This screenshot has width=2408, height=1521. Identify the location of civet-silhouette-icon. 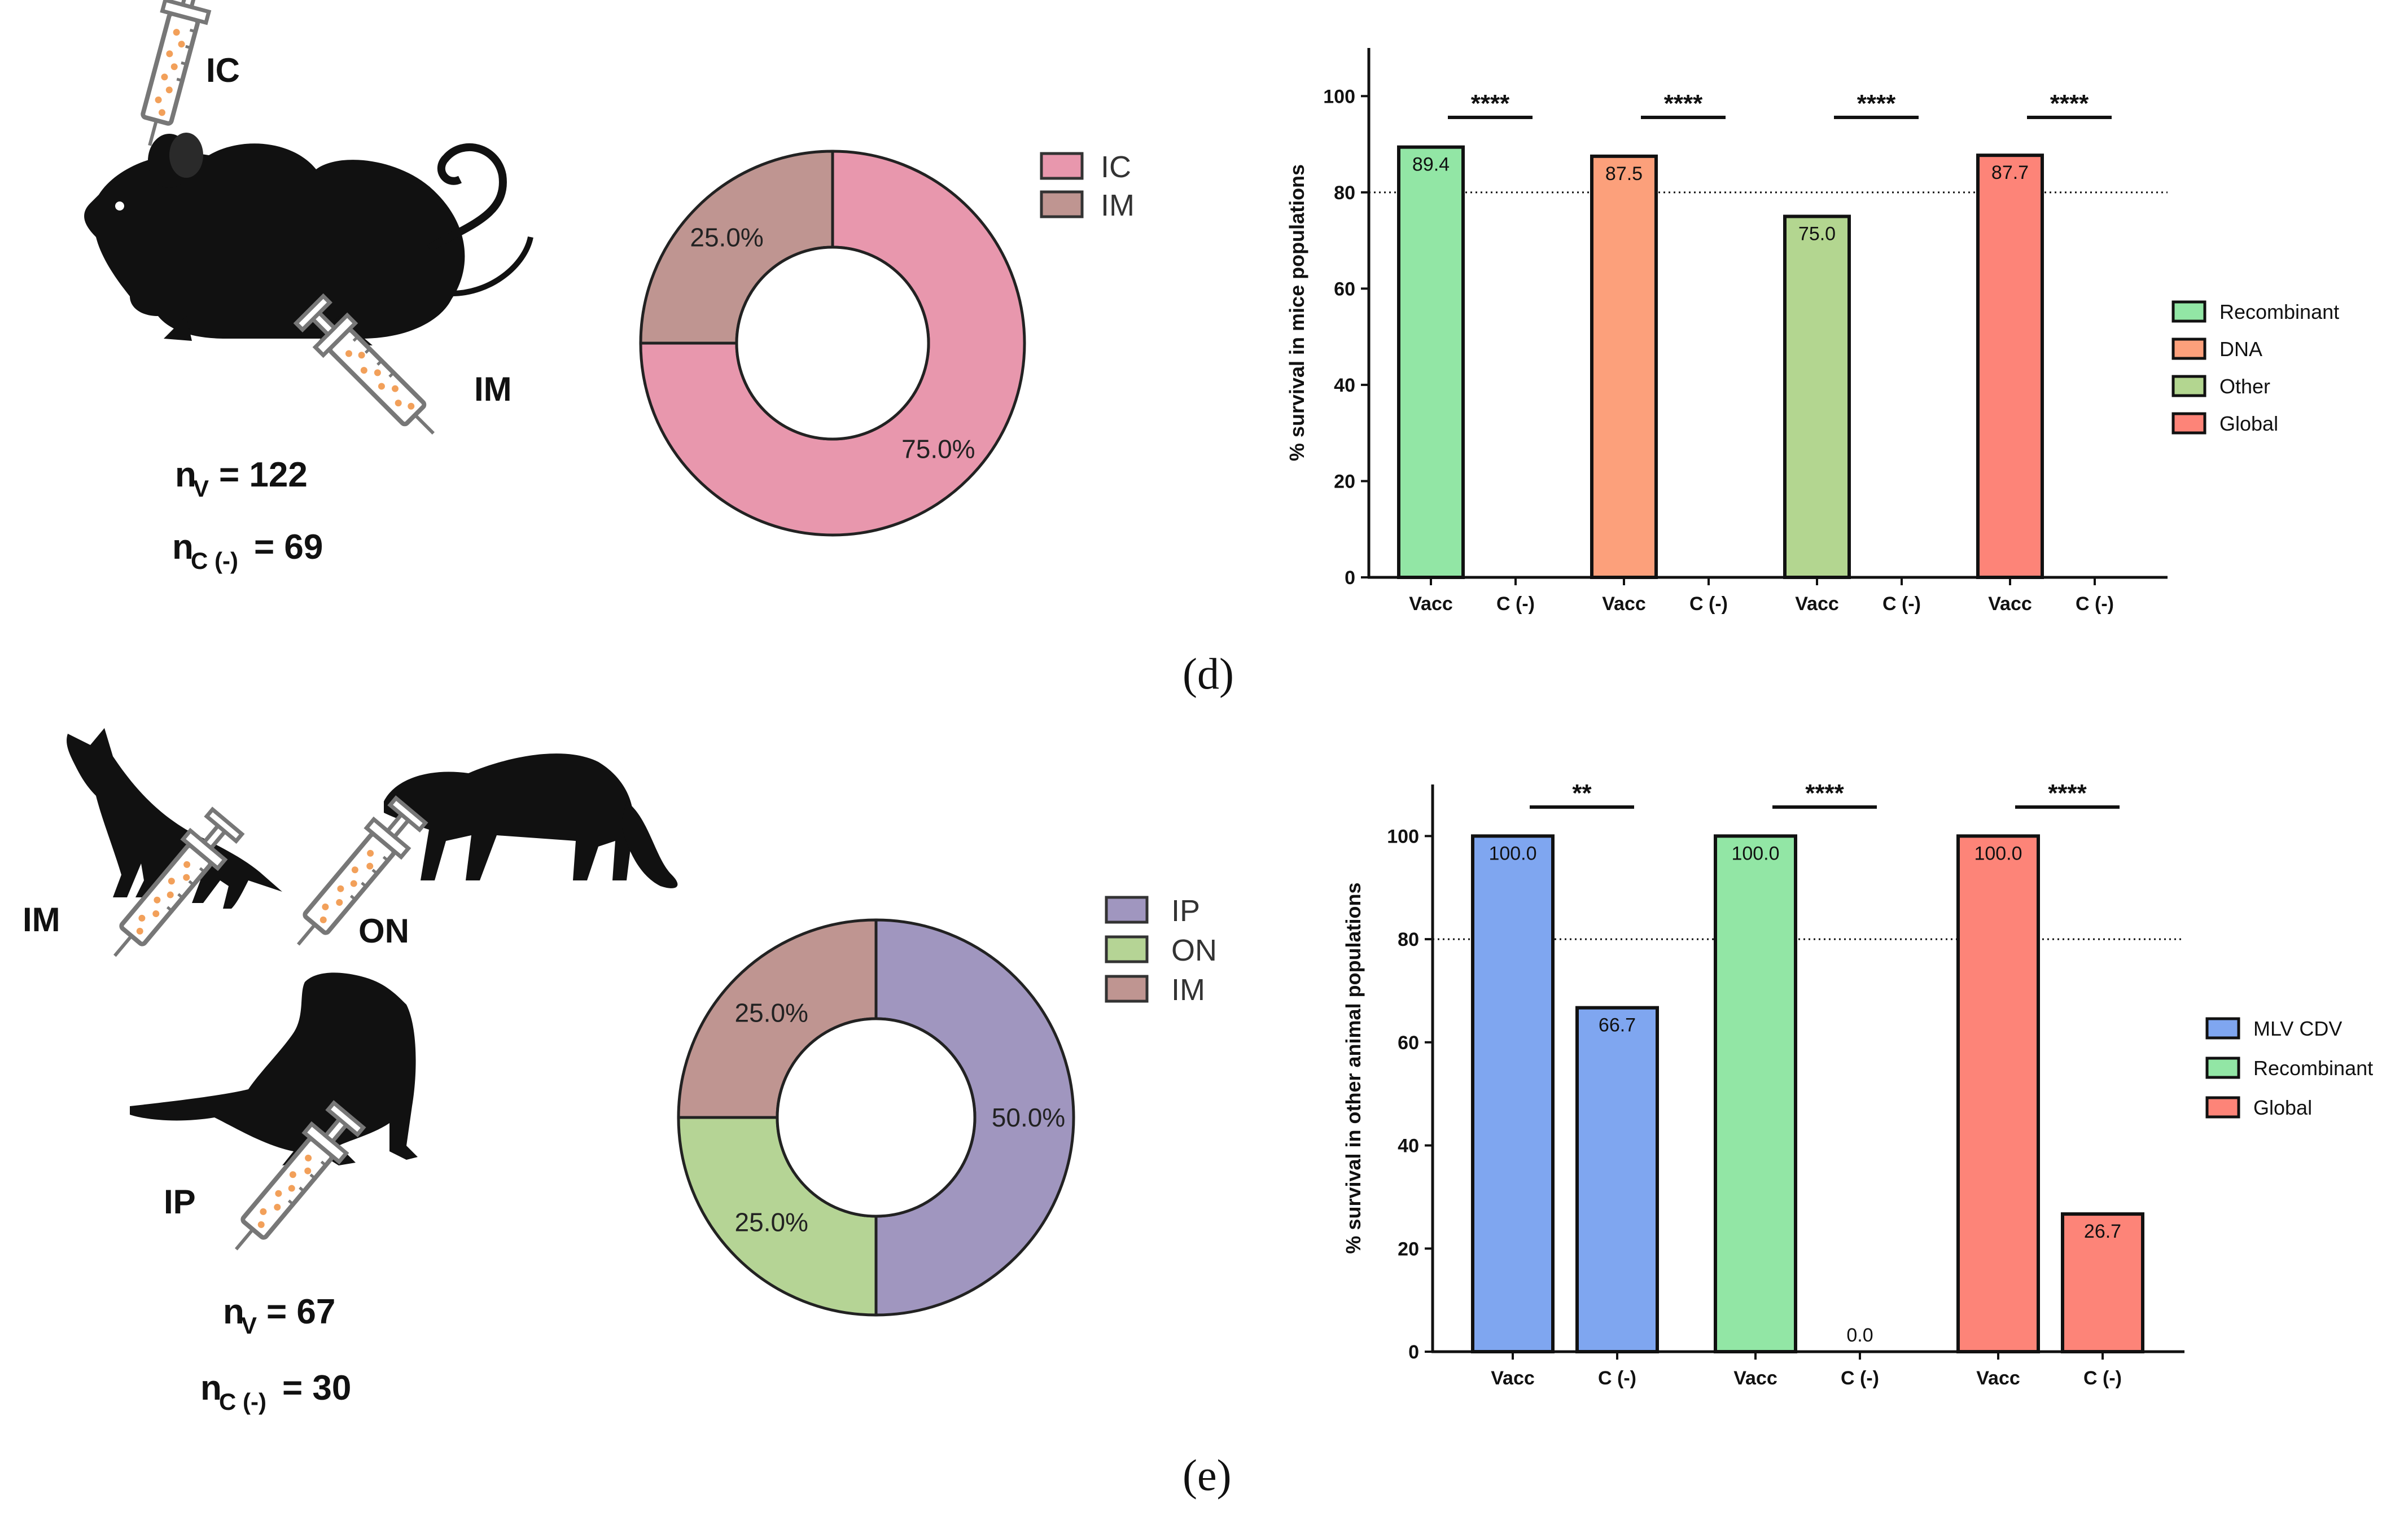
(531, 821).